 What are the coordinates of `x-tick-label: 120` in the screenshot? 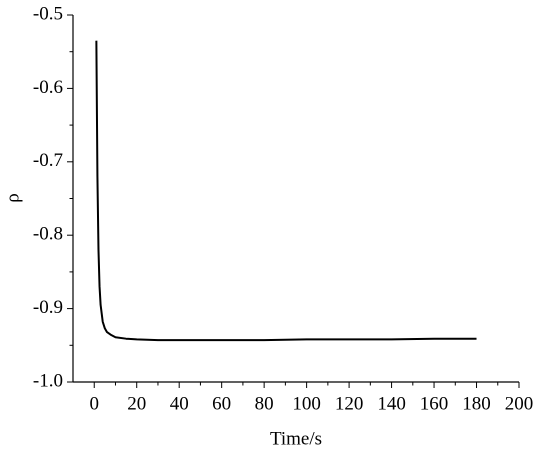 It's located at (349, 403).